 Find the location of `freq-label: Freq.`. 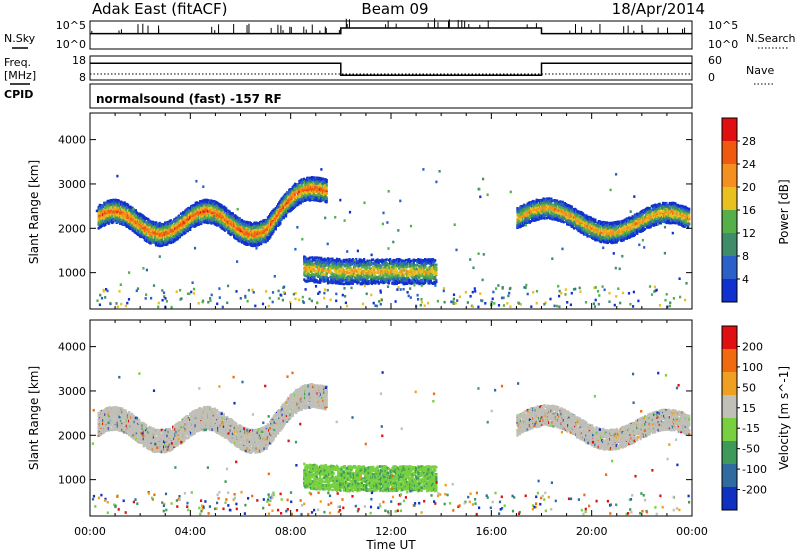

freq-label: Freq. is located at coordinates (17, 62).